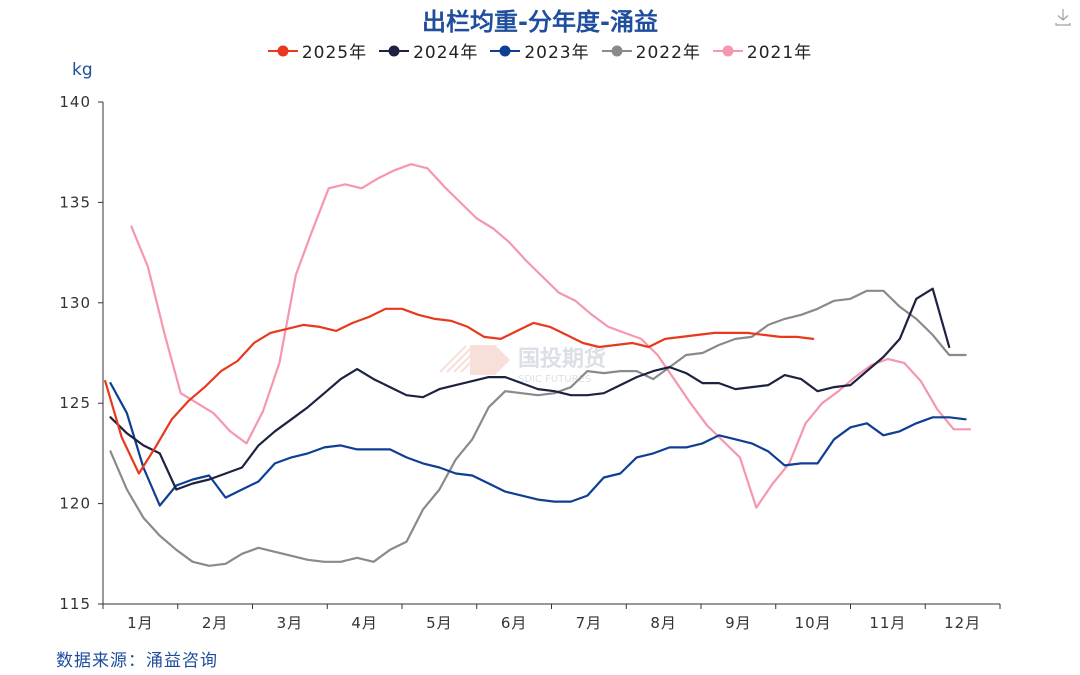  Describe the element at coordinates (446, 53) in the screenshot. I see `legend-label: 2024年` at that location.